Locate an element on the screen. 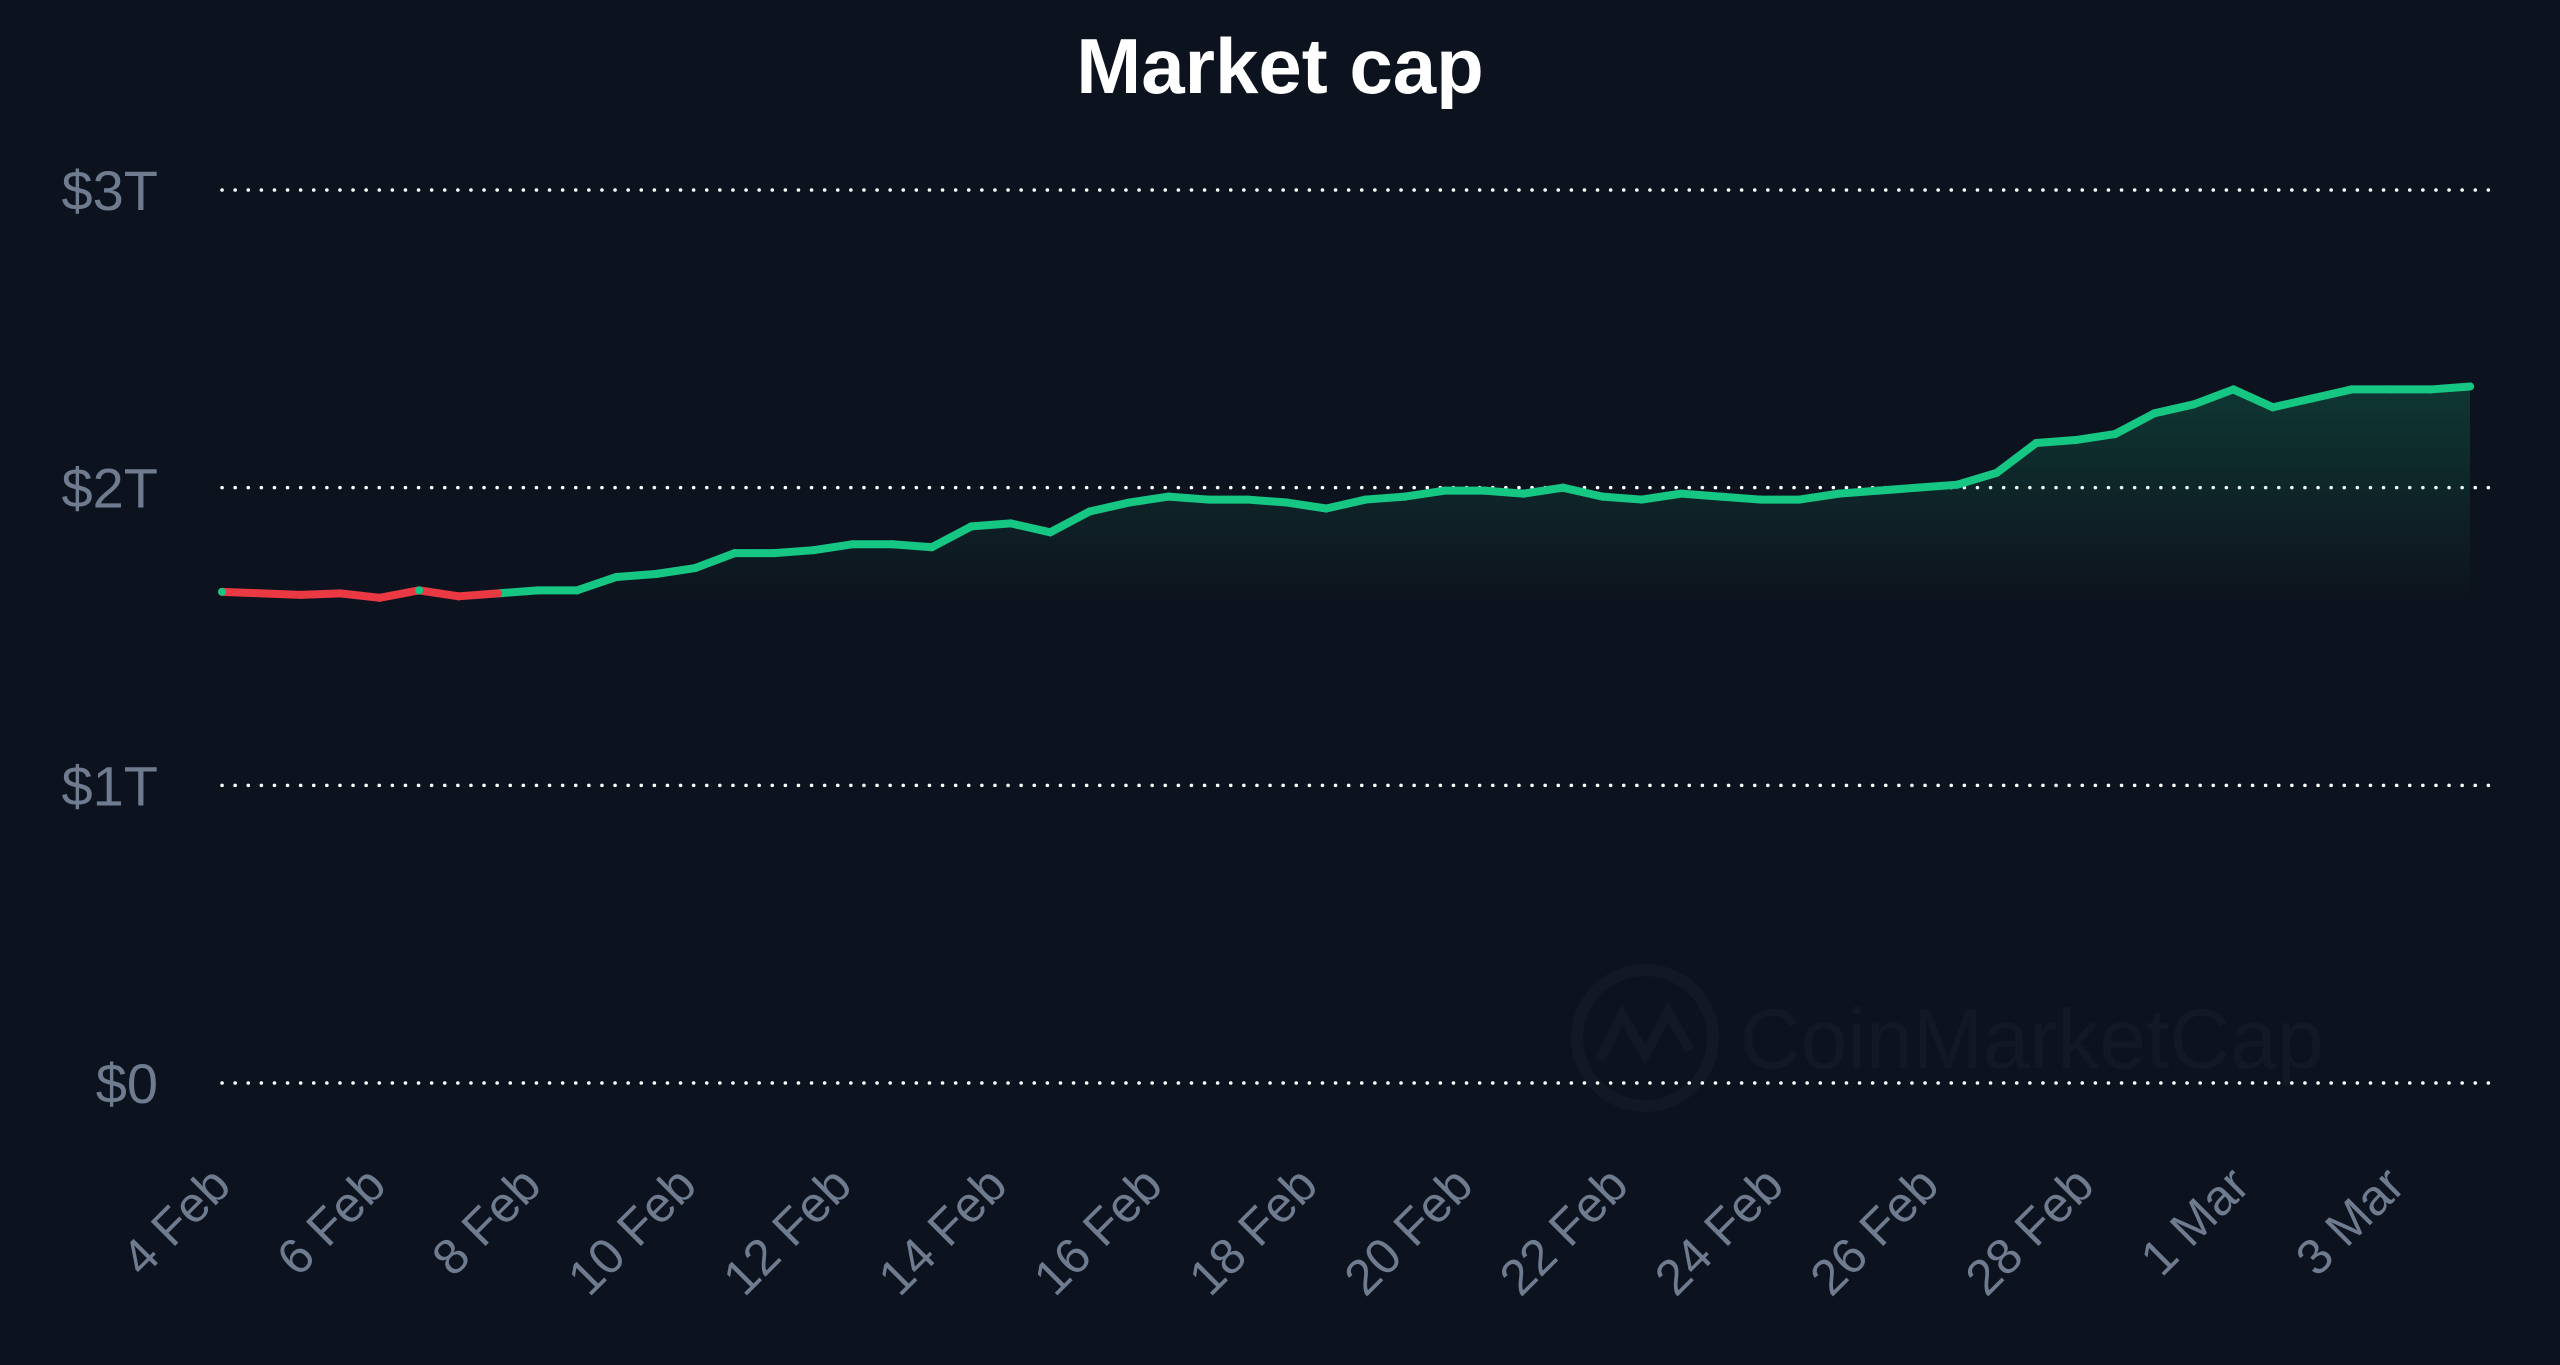 The width and height of the screenshot is (2560, 1365). y-tick-label: $1T is located at coordinates (110, 785).